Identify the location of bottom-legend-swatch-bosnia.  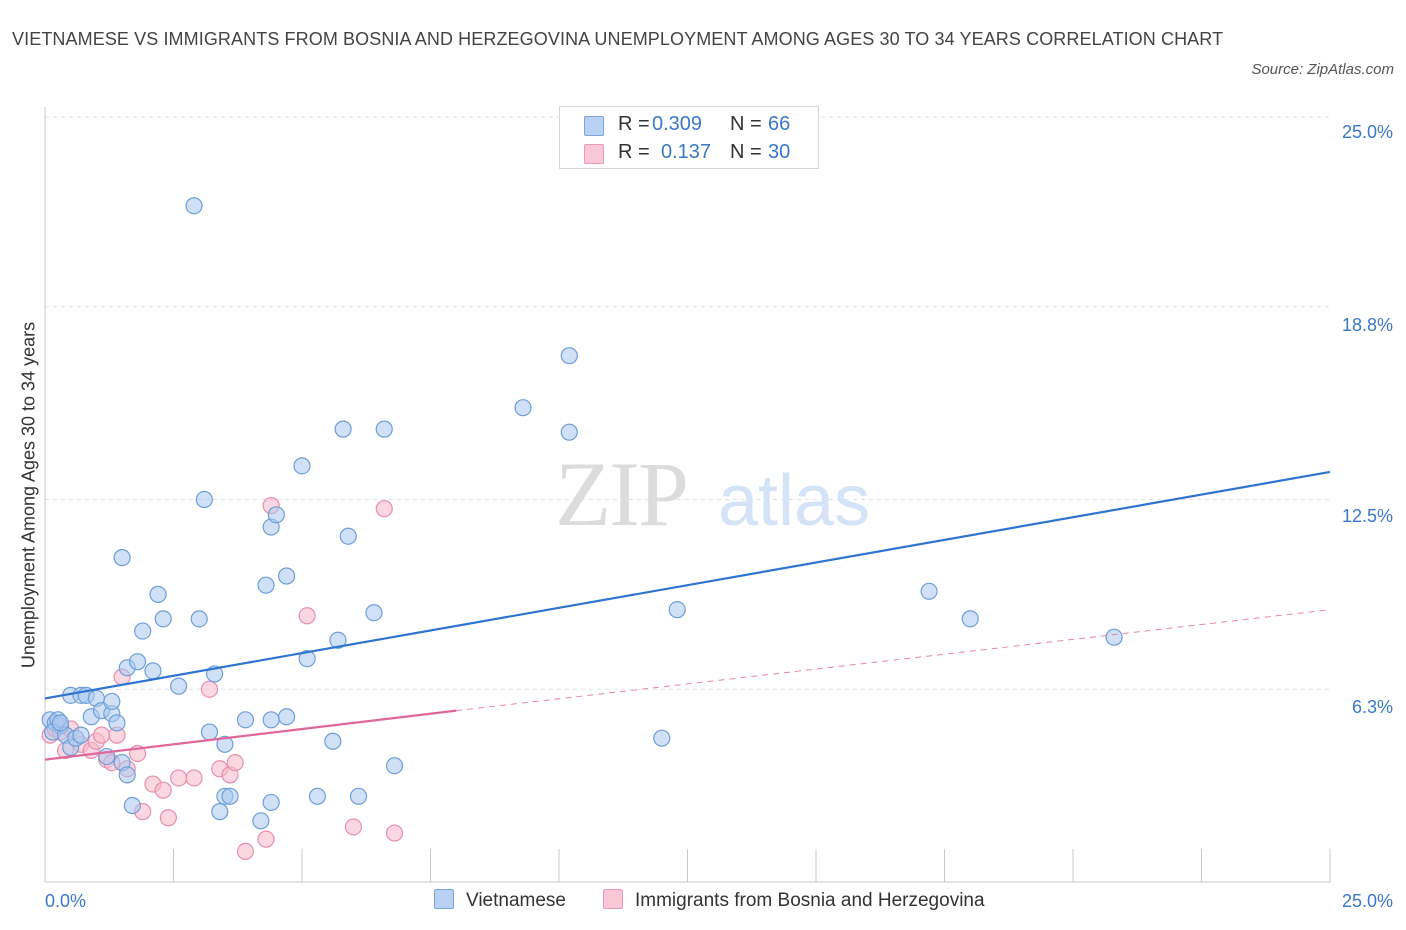
(613, 899).